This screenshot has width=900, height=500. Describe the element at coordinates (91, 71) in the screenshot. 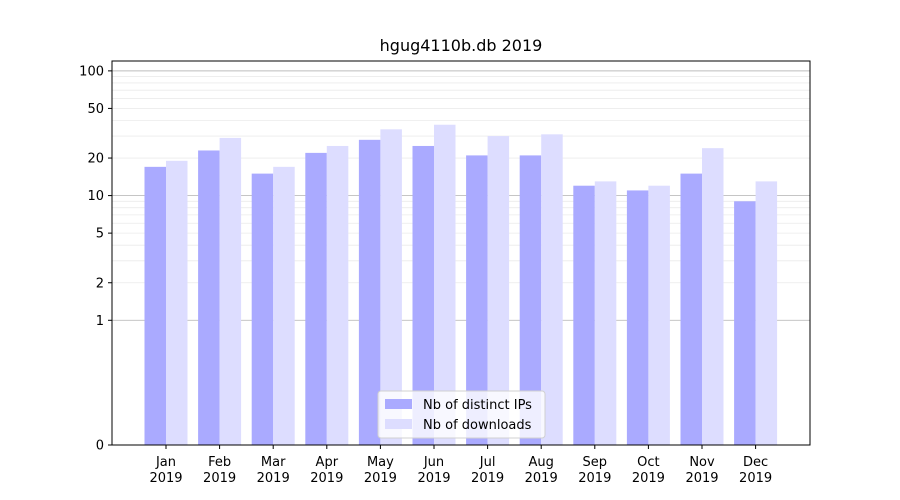

I see `y-tick-label: 100` at that location.